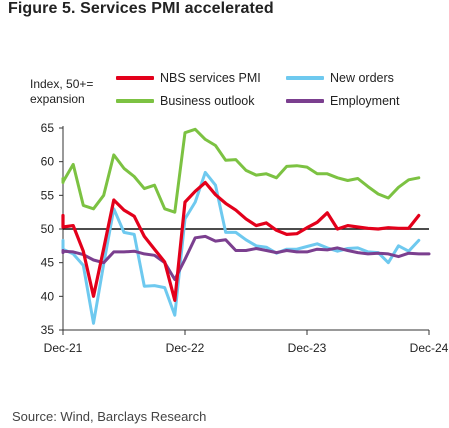 The height and width of the screenshot is (428, 449). What do you see at coordinates (305, 101) in the screenshot?
I see `legend-swatch-employment` at bounding box center [305, 101].